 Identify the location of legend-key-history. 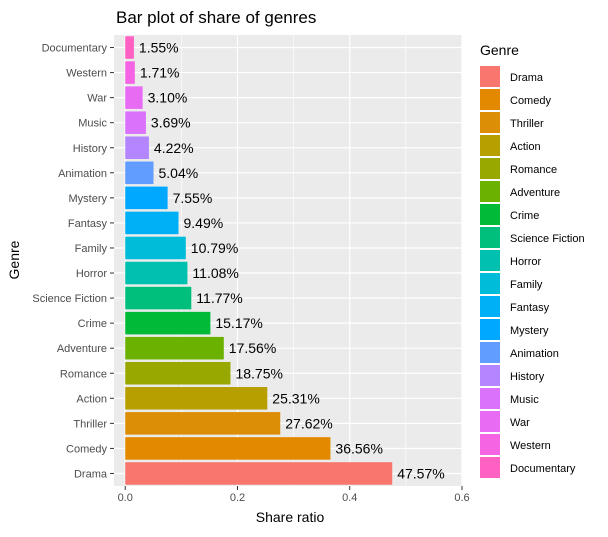
(490, 375).